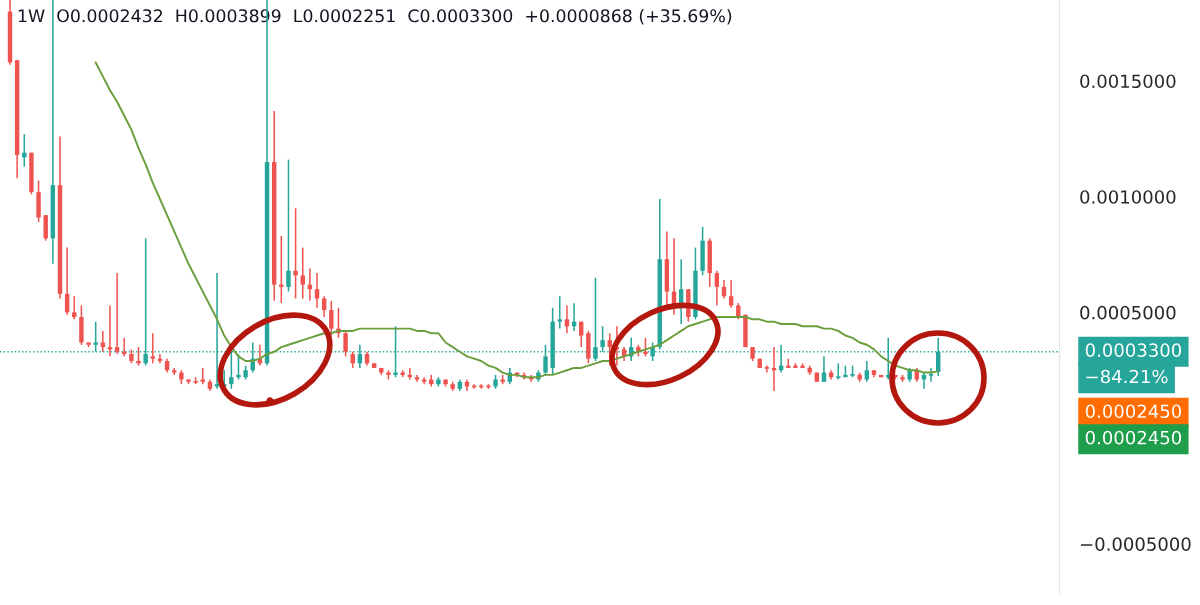  What do you see at coordinates (1128, 312) in the screenshot?
I see `y-tick-label: 0.0005000` at bounding box center [1128, 312].